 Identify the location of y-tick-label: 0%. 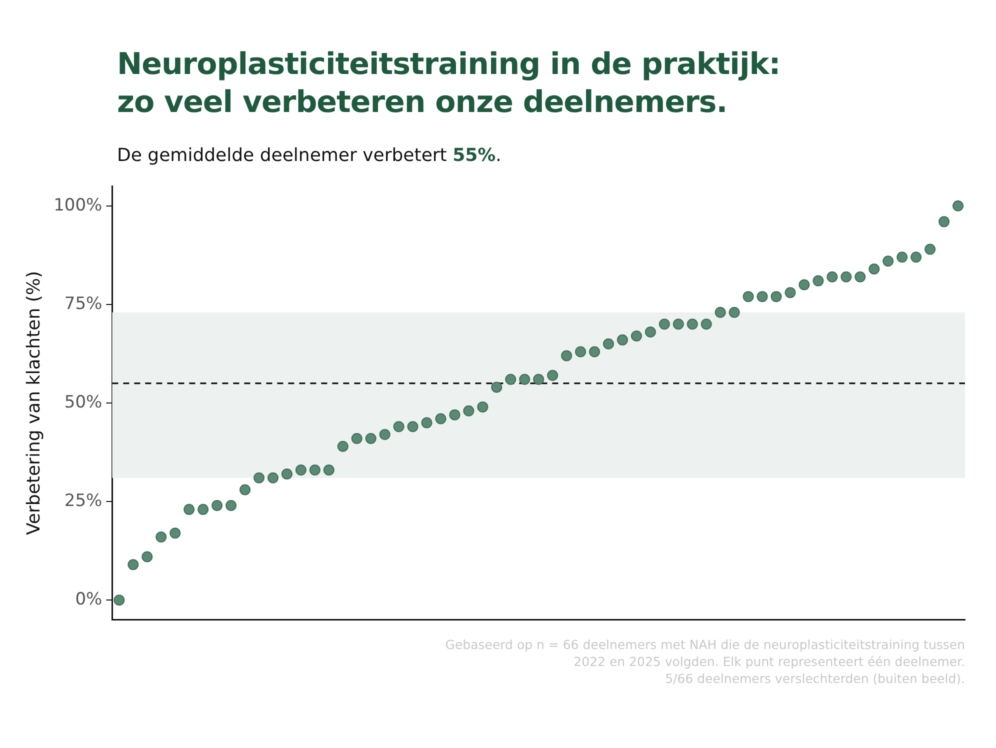
(88, 600).